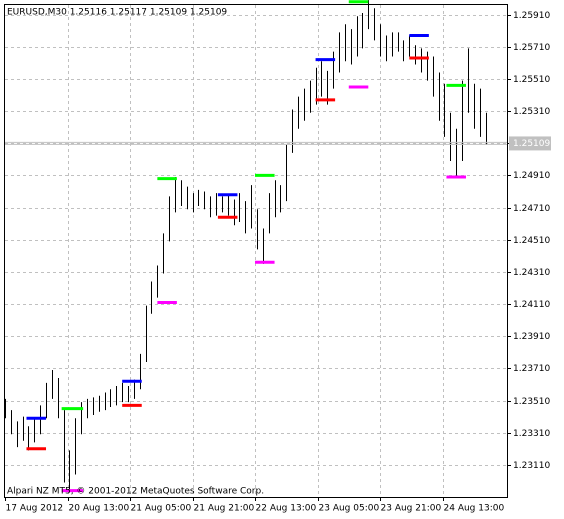 The image size is (564, 519). Describe the element at coordinates (531, 305) in the screenshot. I see `y-tick-label: 1.24110` at that location.